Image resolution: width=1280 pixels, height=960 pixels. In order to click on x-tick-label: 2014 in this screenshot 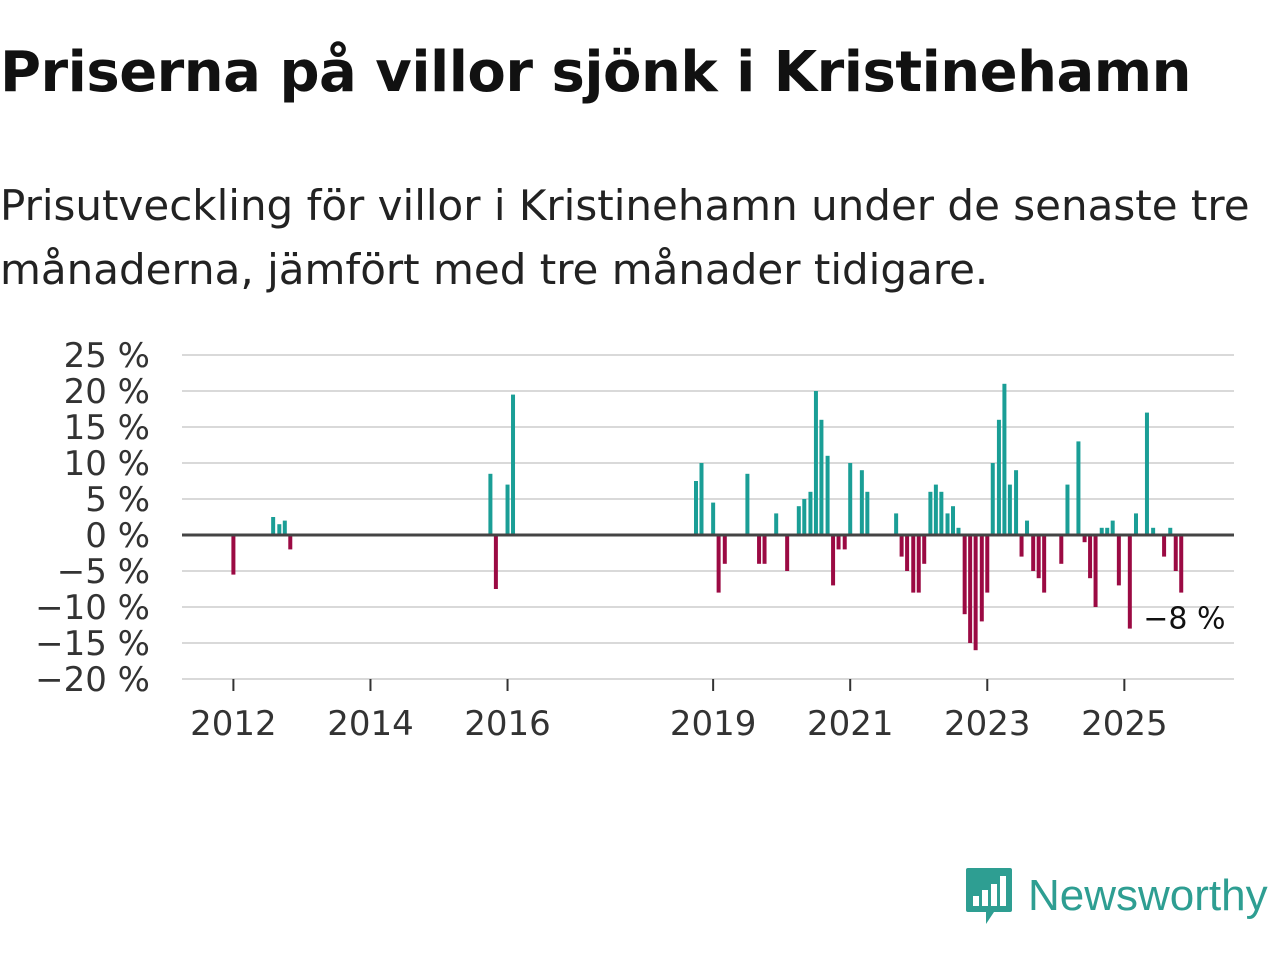, I will do `click(370, 724)`.